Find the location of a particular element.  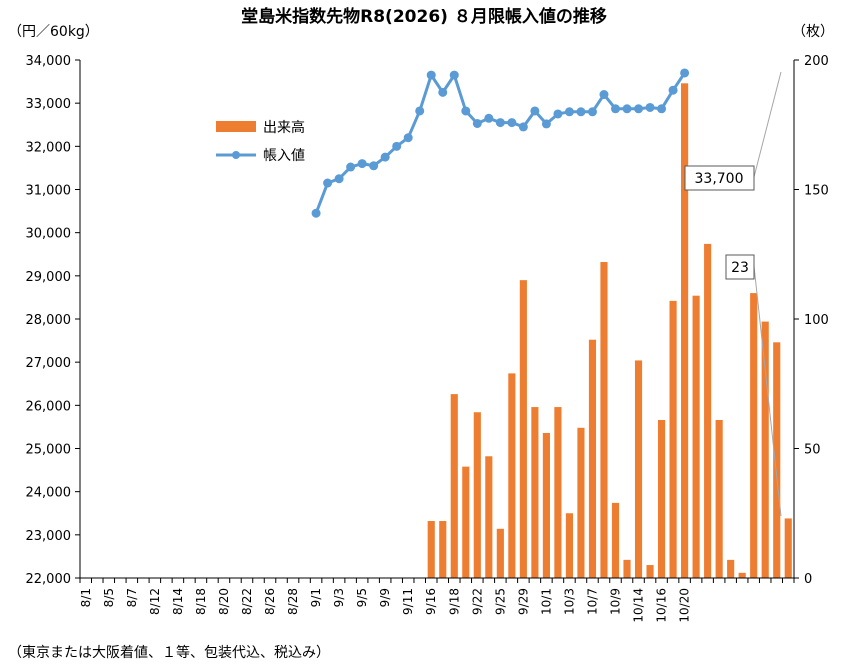

left-axis-tick-label: 32,000 is located at coordinates (49, 147).